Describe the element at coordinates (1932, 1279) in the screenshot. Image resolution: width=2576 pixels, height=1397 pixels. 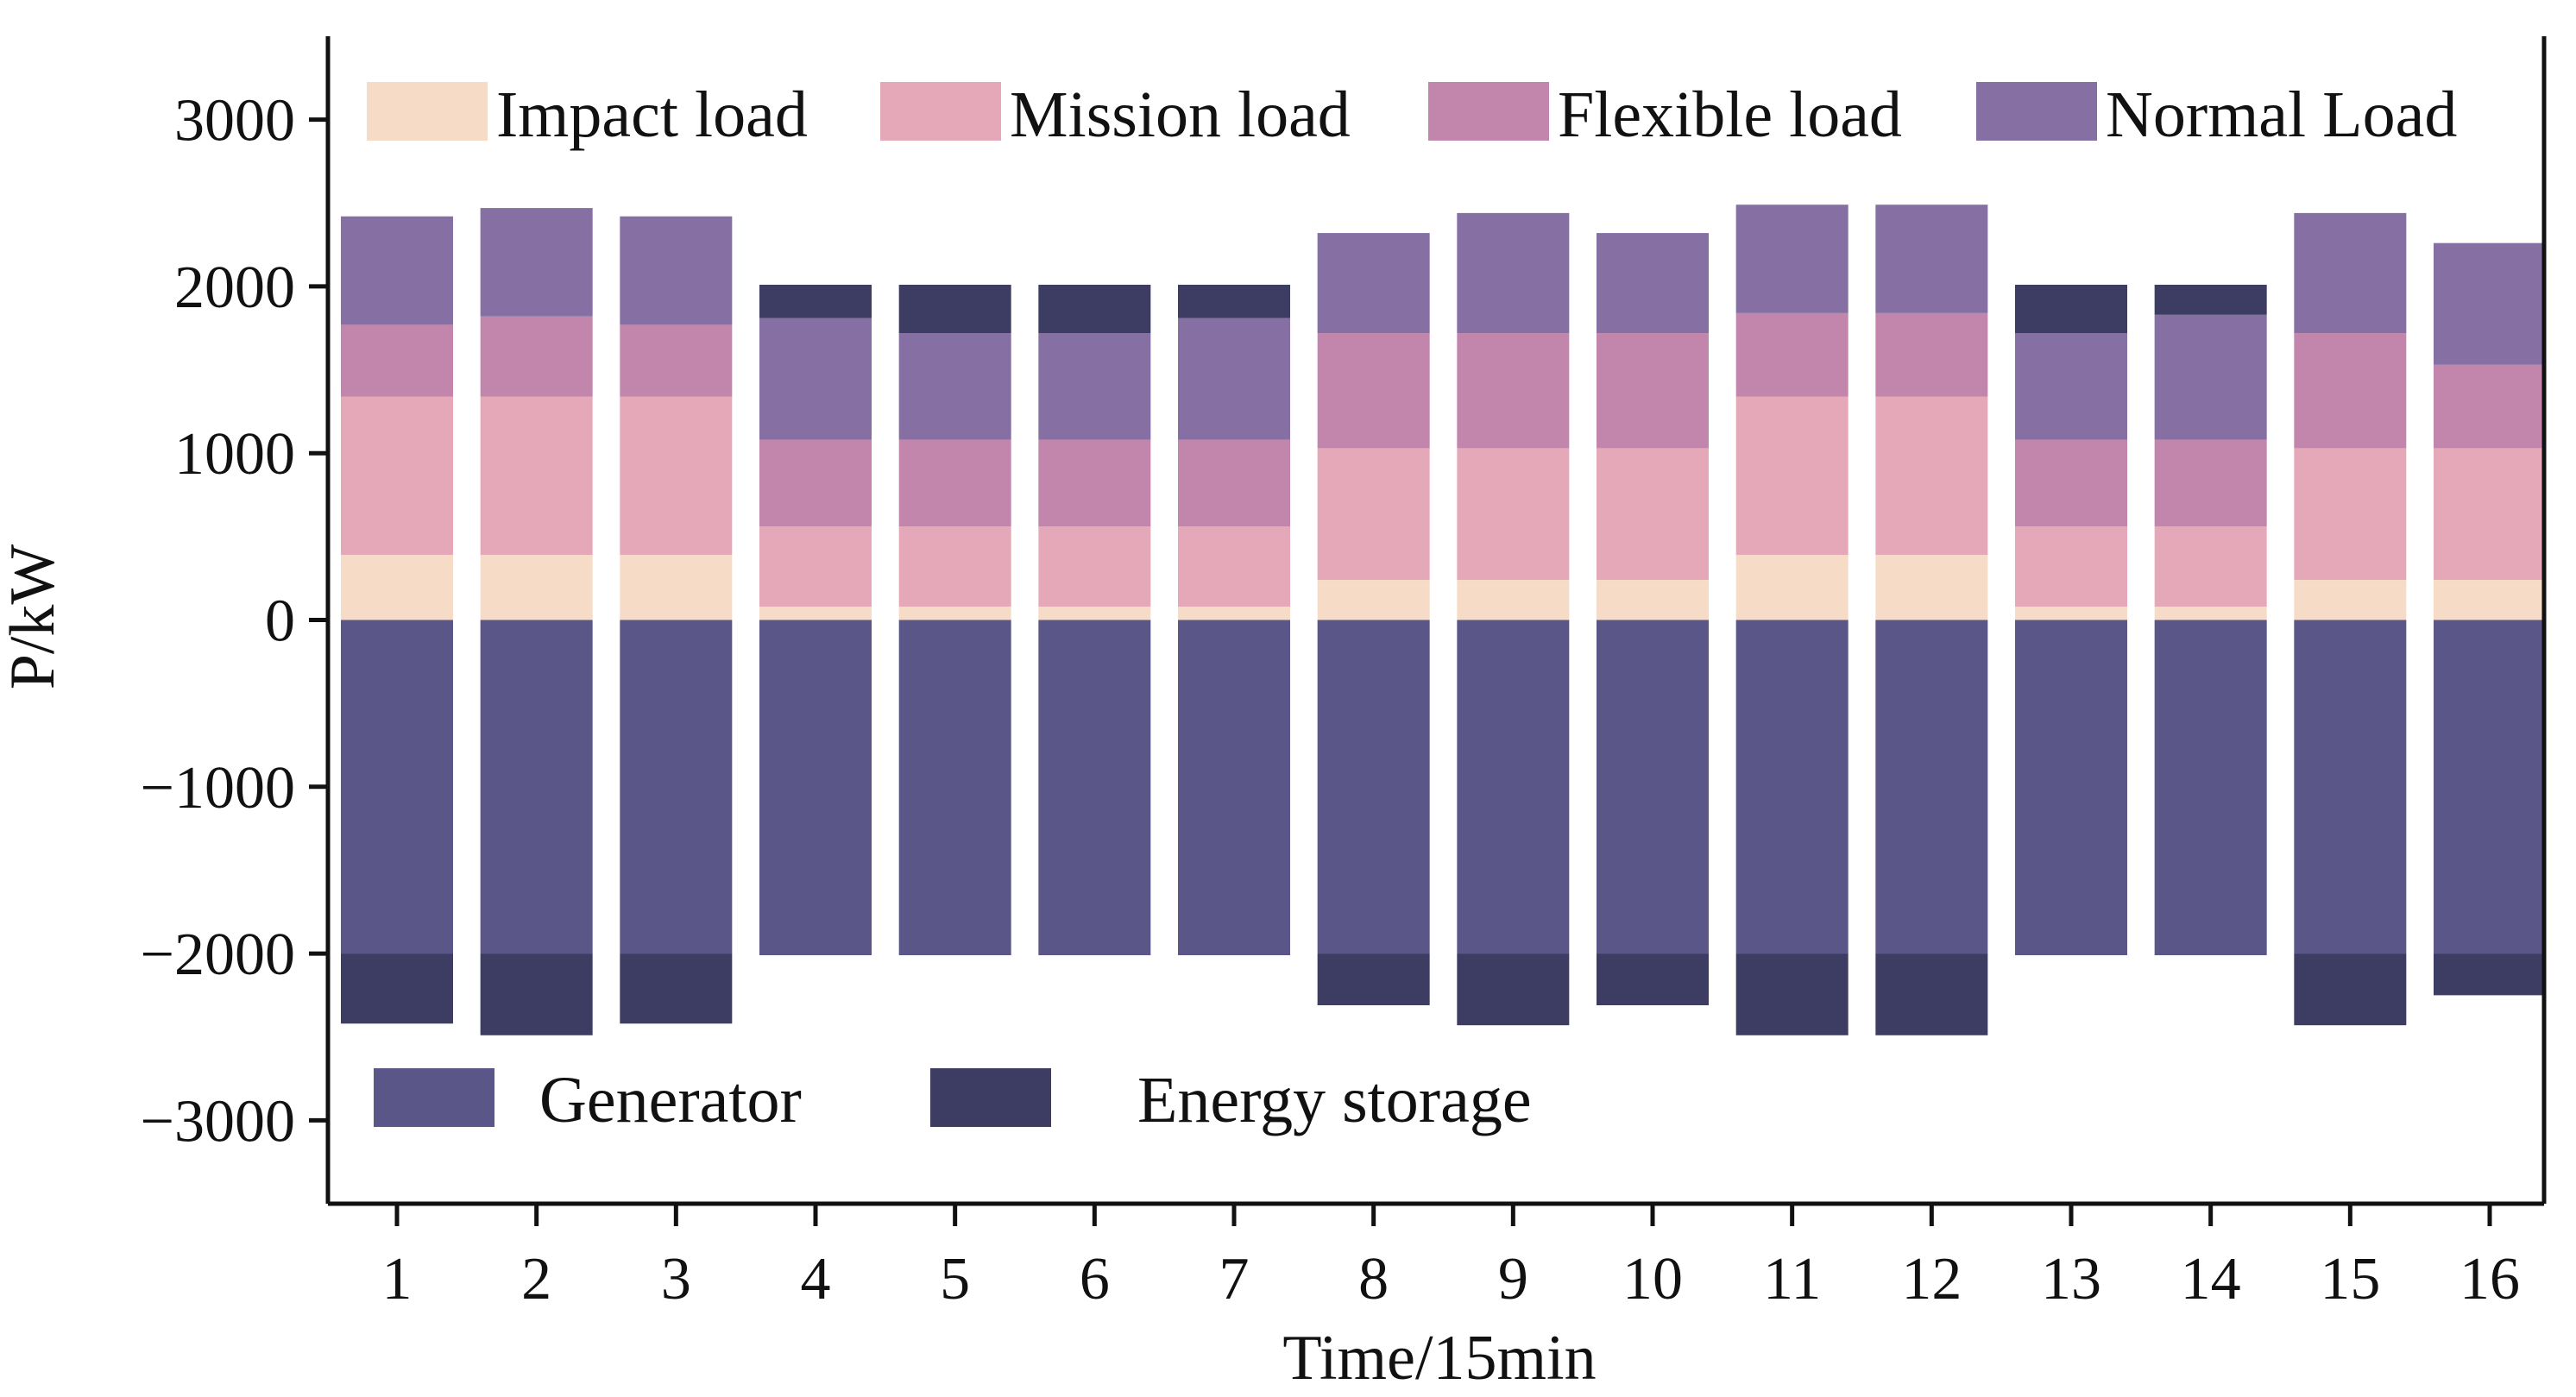
I see `x-tick-label: 12` at that location.